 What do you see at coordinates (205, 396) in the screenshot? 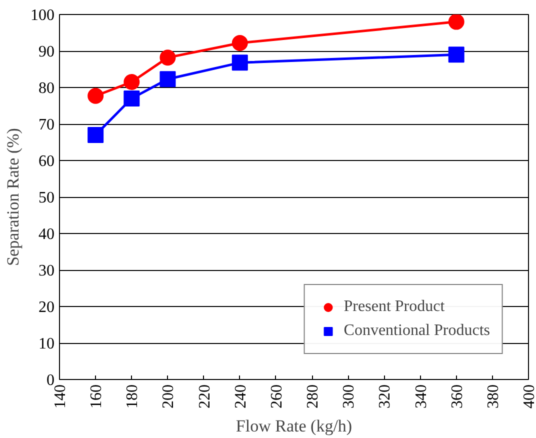
I see `x-tick-label: 220` at bounding box center [205, 396].